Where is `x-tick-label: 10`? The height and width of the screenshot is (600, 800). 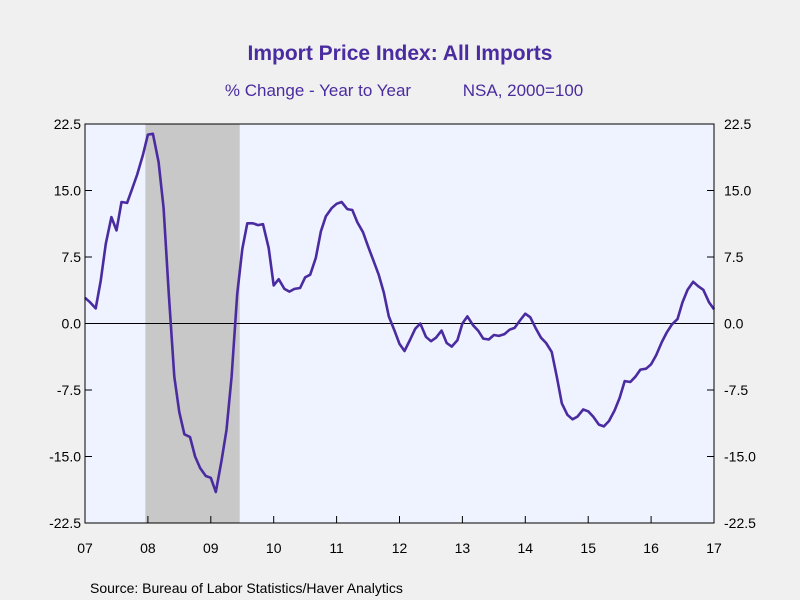
x-tick-label: 10 is located at coordinates (274, 548).